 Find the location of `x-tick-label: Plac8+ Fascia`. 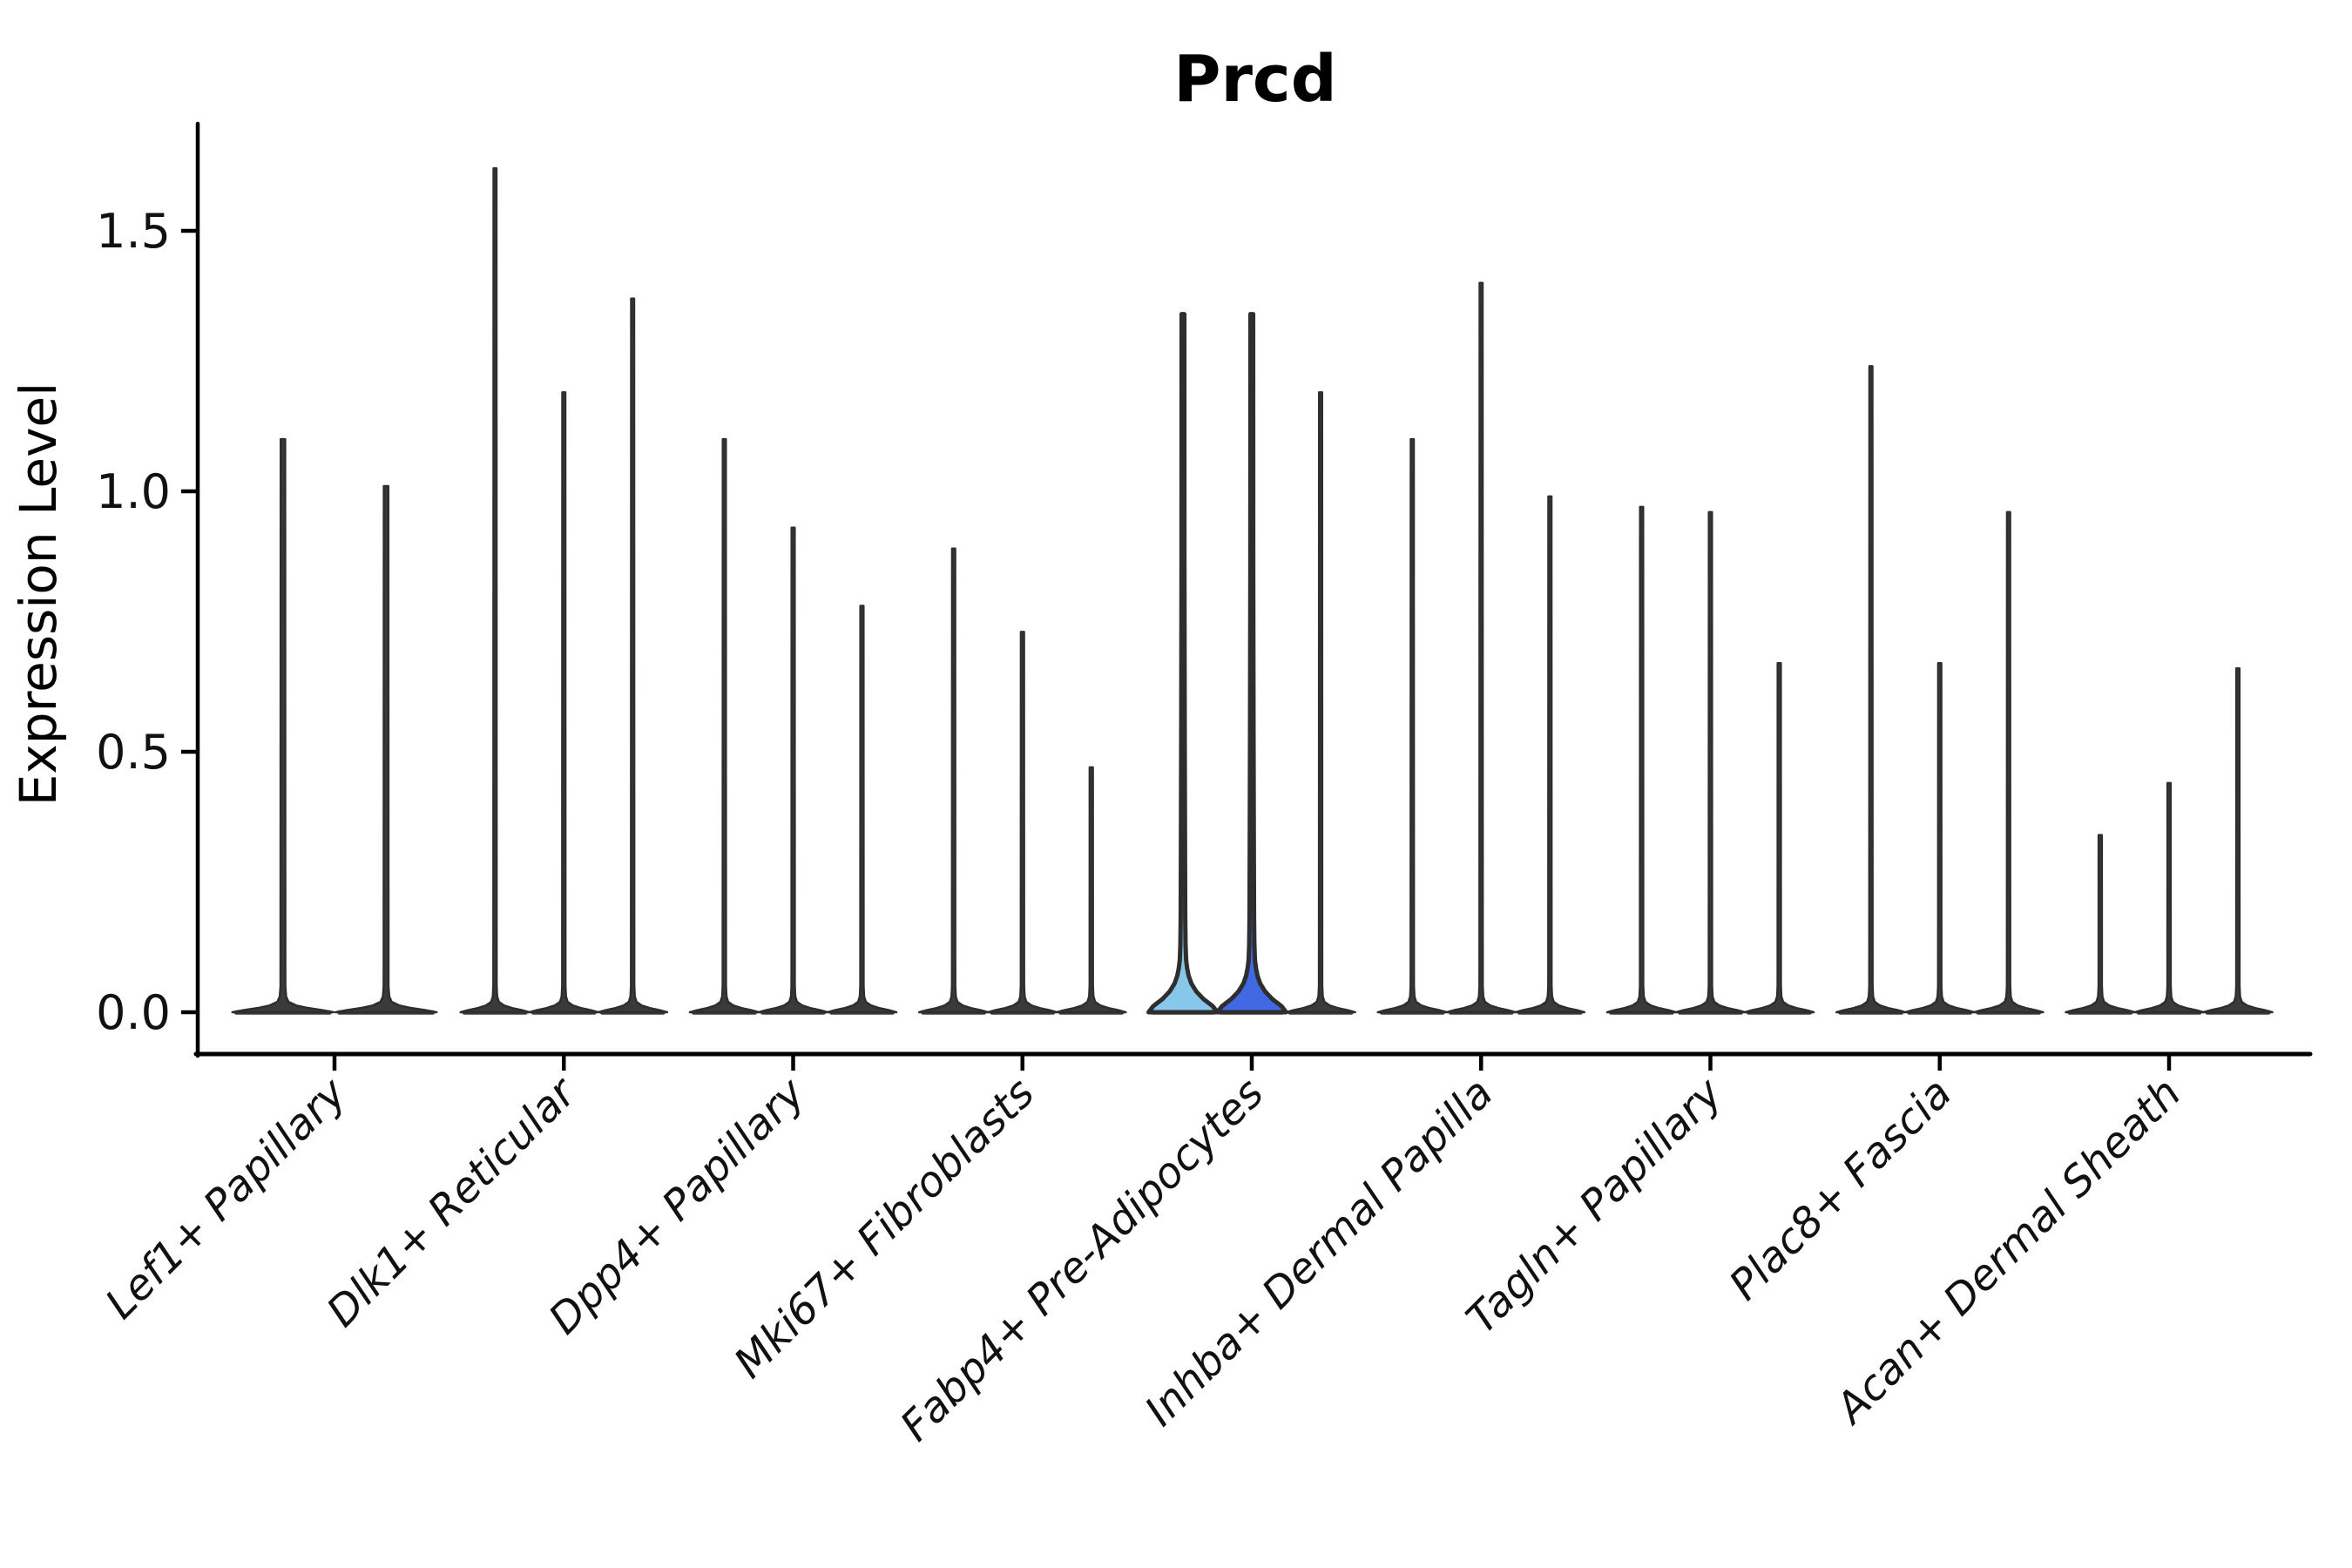

x-tick-label: Plac8+ Fascia is located at coordinates (1841, 1189).